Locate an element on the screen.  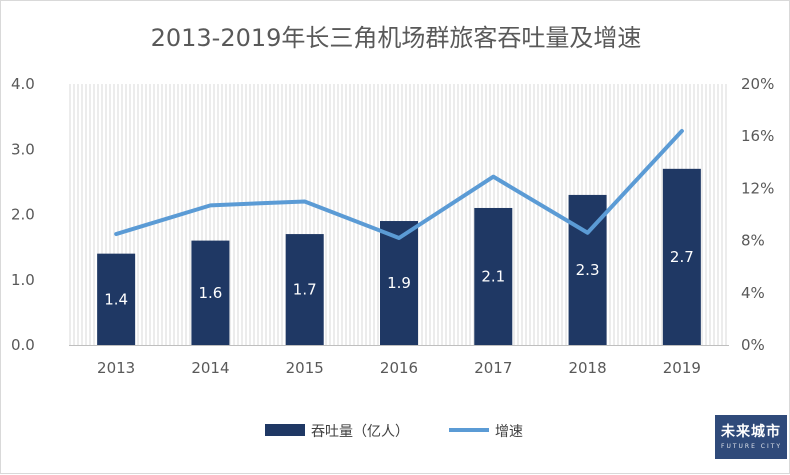
y-right-tick: 4% is located at coordinates (753, 293).